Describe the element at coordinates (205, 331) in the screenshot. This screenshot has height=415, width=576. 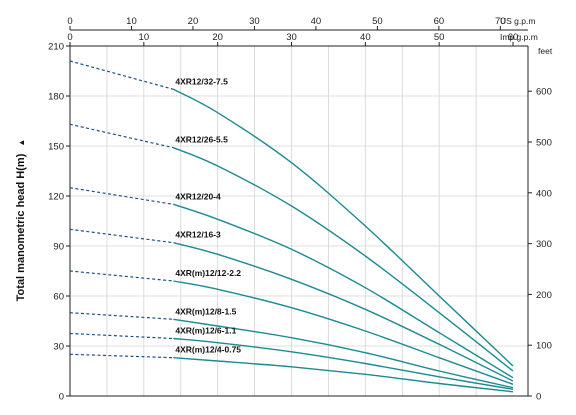
I see `curve-label: 4XR(m)12/6-1.1` at that location.